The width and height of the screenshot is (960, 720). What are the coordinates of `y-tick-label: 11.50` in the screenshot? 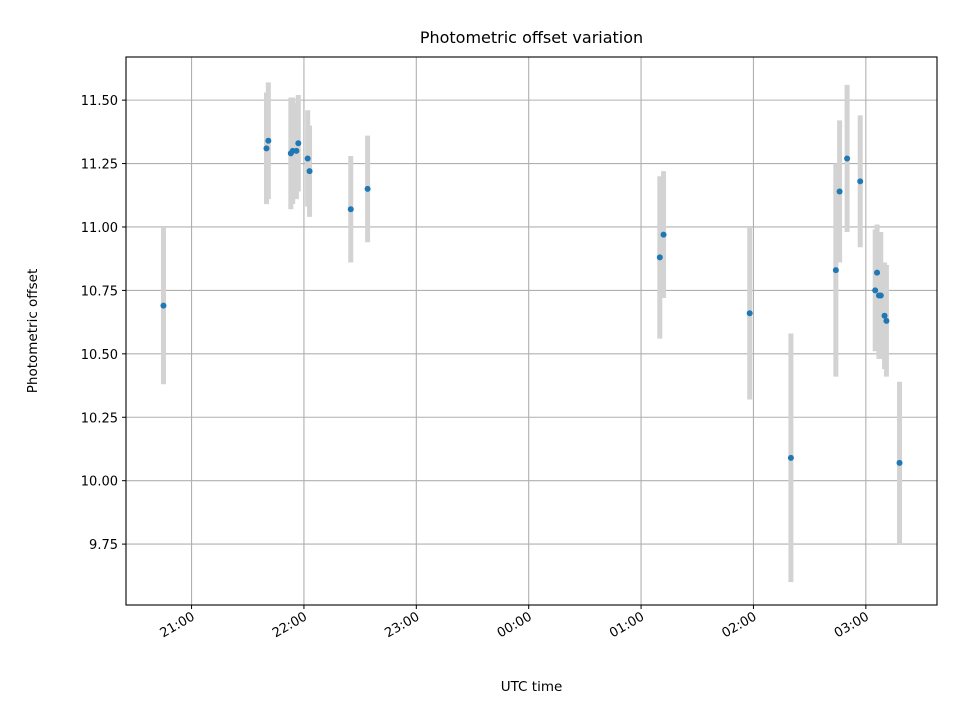 It's located at (99, 101).